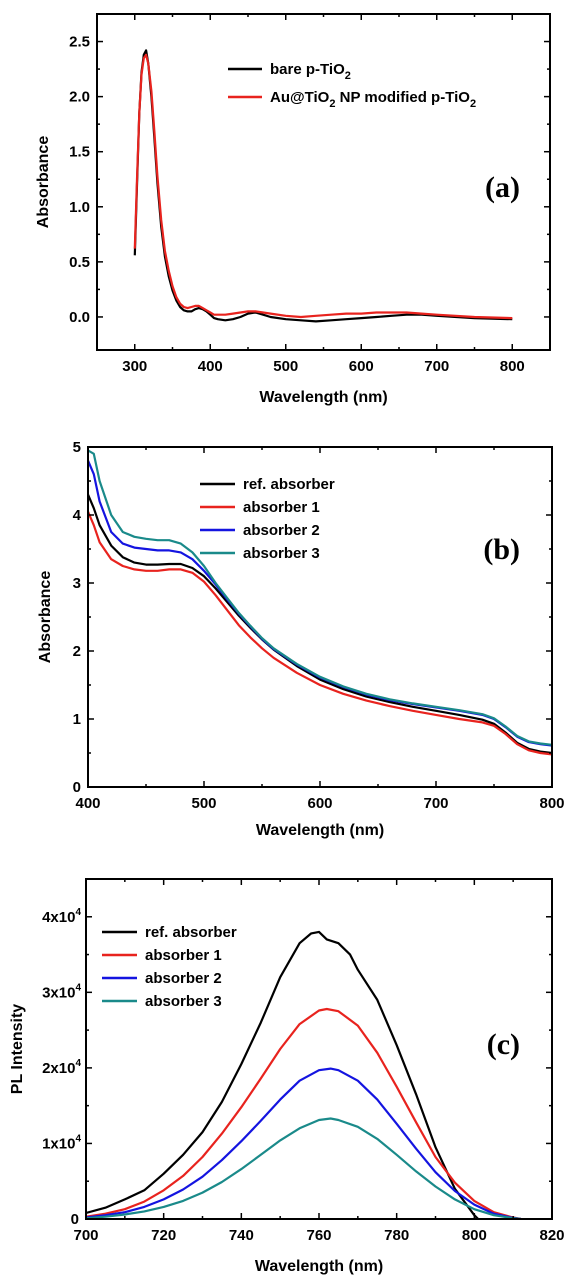 This screenshot has width=570, height=1279. What do you see at coordinates (77, 583) in the screenshot?
I see `y-tick-label: 3` at bounding box center [77, 583].